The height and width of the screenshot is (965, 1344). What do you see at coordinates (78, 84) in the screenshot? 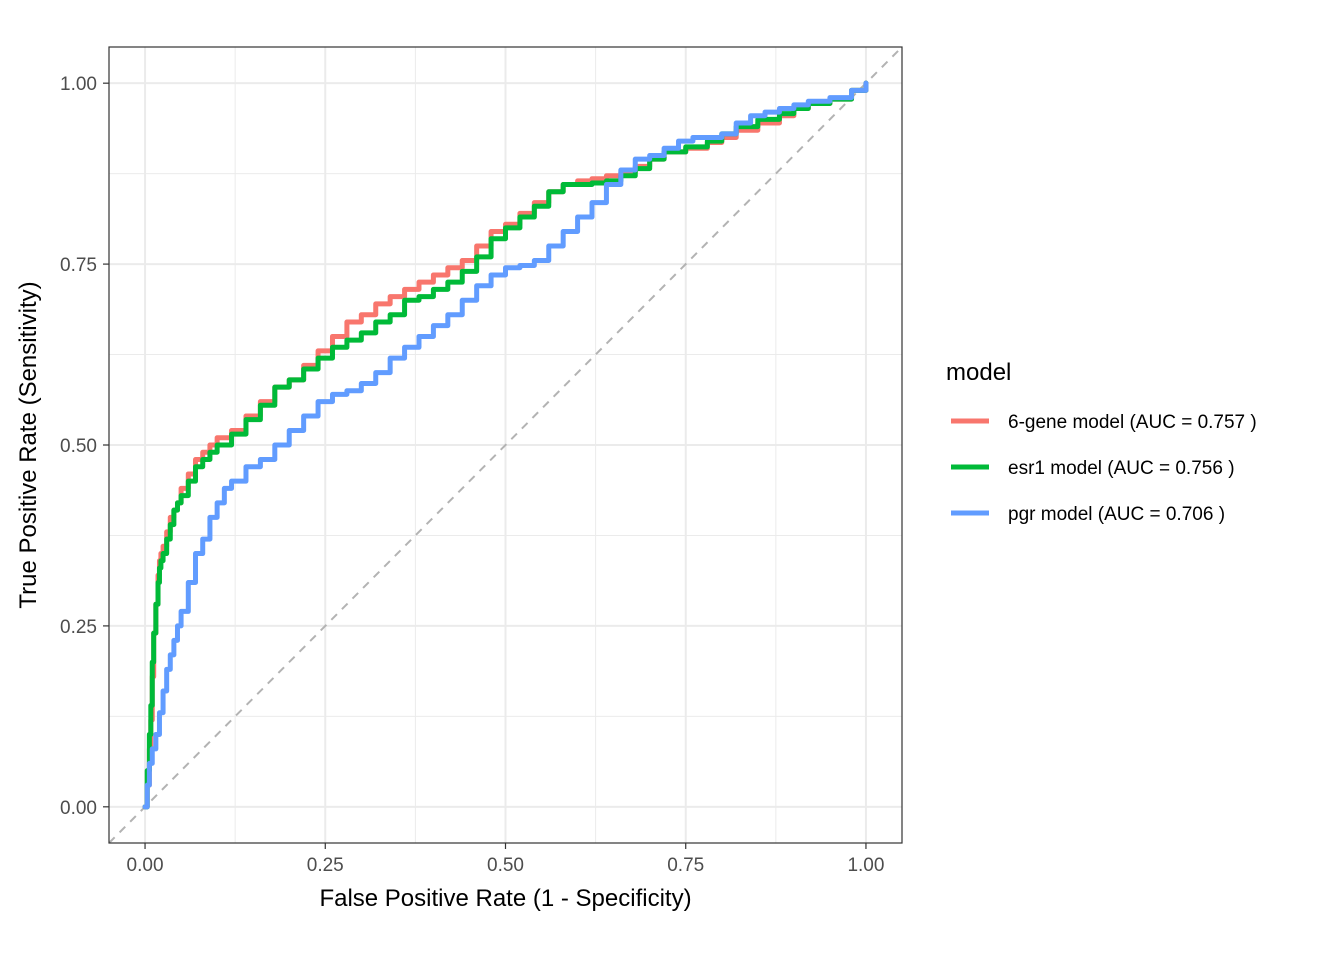
I see `y-tick-label: 1.00` at bounding box center [78, 84].